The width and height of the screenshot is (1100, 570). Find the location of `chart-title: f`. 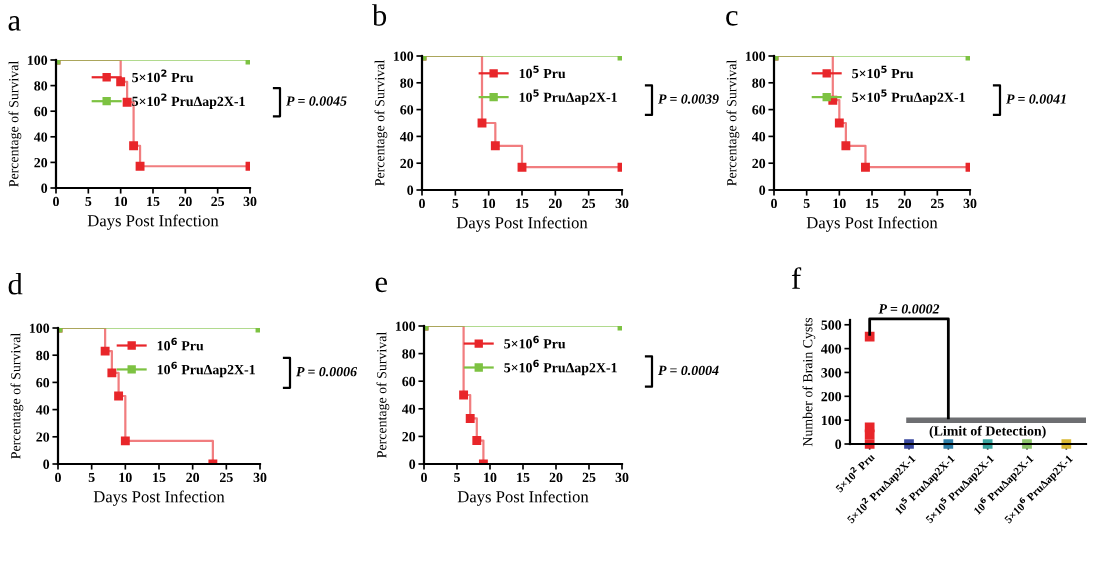

chart-title: f is located at coordinates (796, 278).